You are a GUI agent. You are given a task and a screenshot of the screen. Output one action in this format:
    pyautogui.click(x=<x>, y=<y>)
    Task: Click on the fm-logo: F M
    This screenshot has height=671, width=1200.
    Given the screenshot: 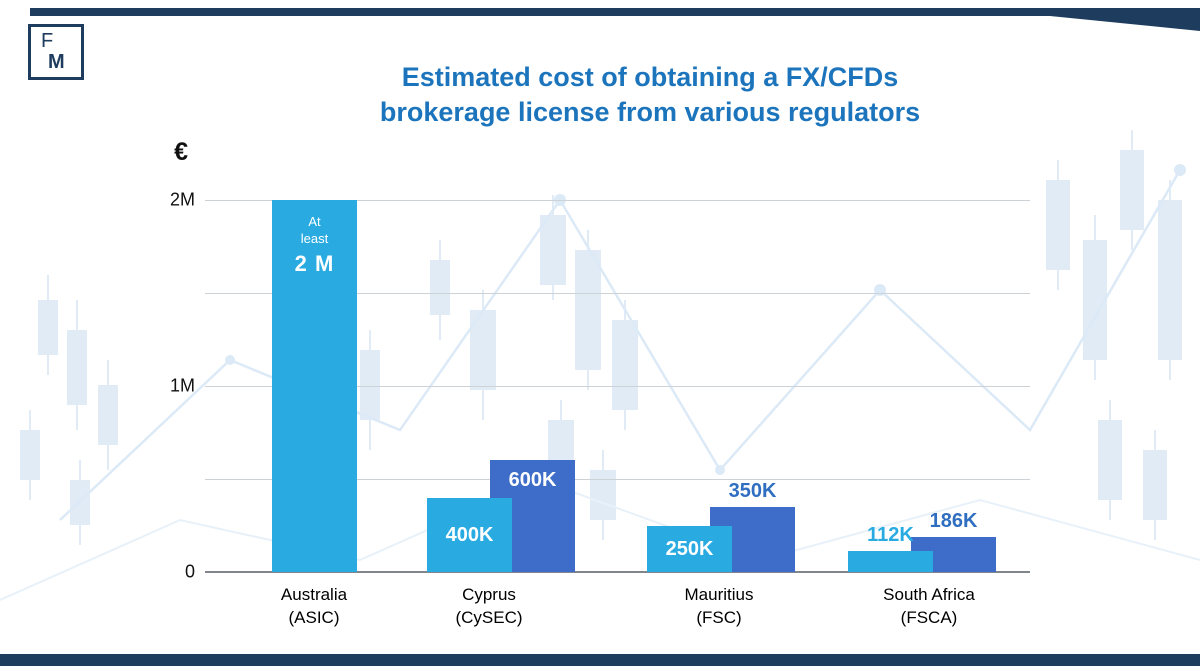 What is the action you would take?
    pyautogui.click(x=56, y=52)
    